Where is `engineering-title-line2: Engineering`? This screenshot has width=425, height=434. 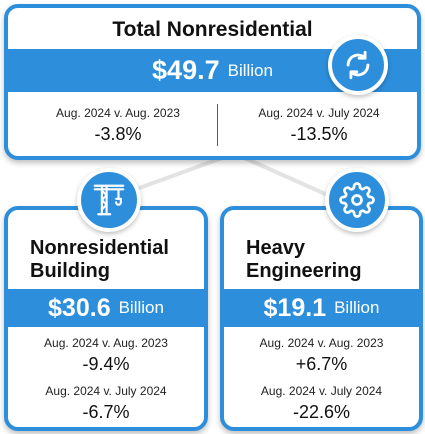
engineering-title-line2: Engineering is located at coordinates (304, 271).